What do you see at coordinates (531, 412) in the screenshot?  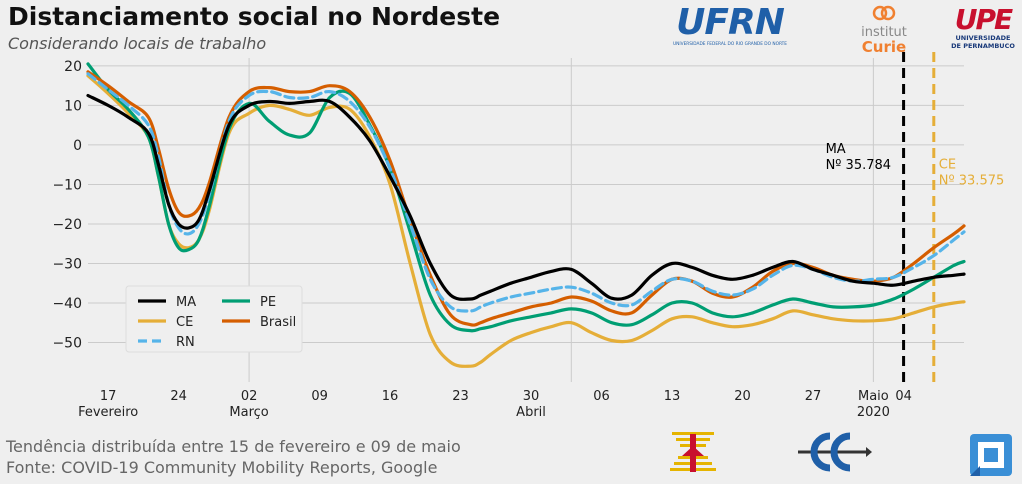 I see `x-tick-sublabel: Abril` at bounding box center [531, 412].